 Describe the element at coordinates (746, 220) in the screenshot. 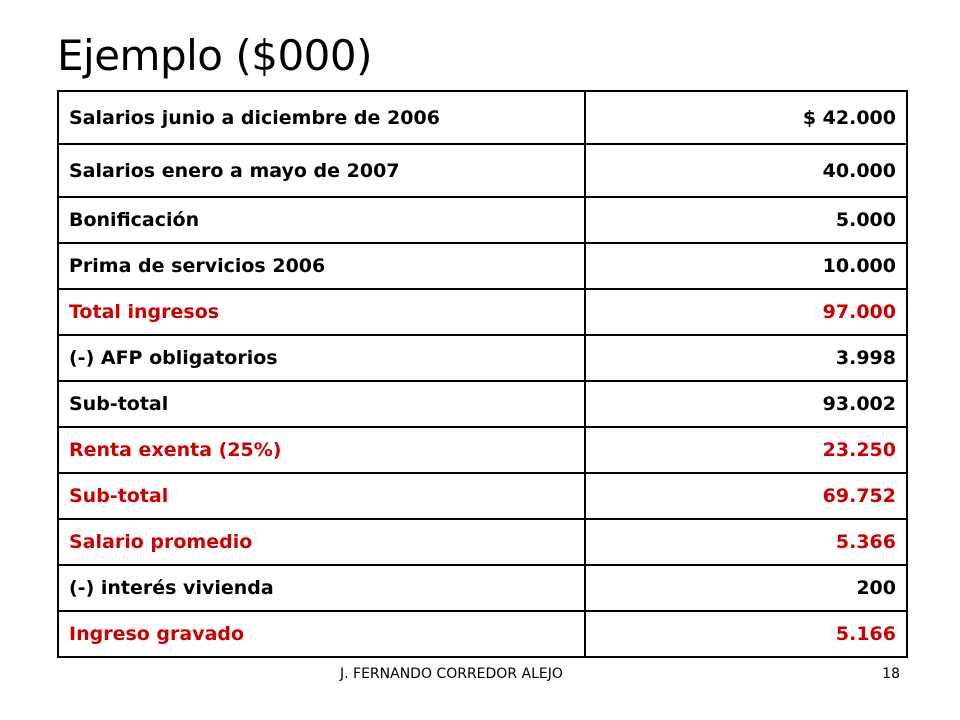

I see `row-value: 5.000` at that location.